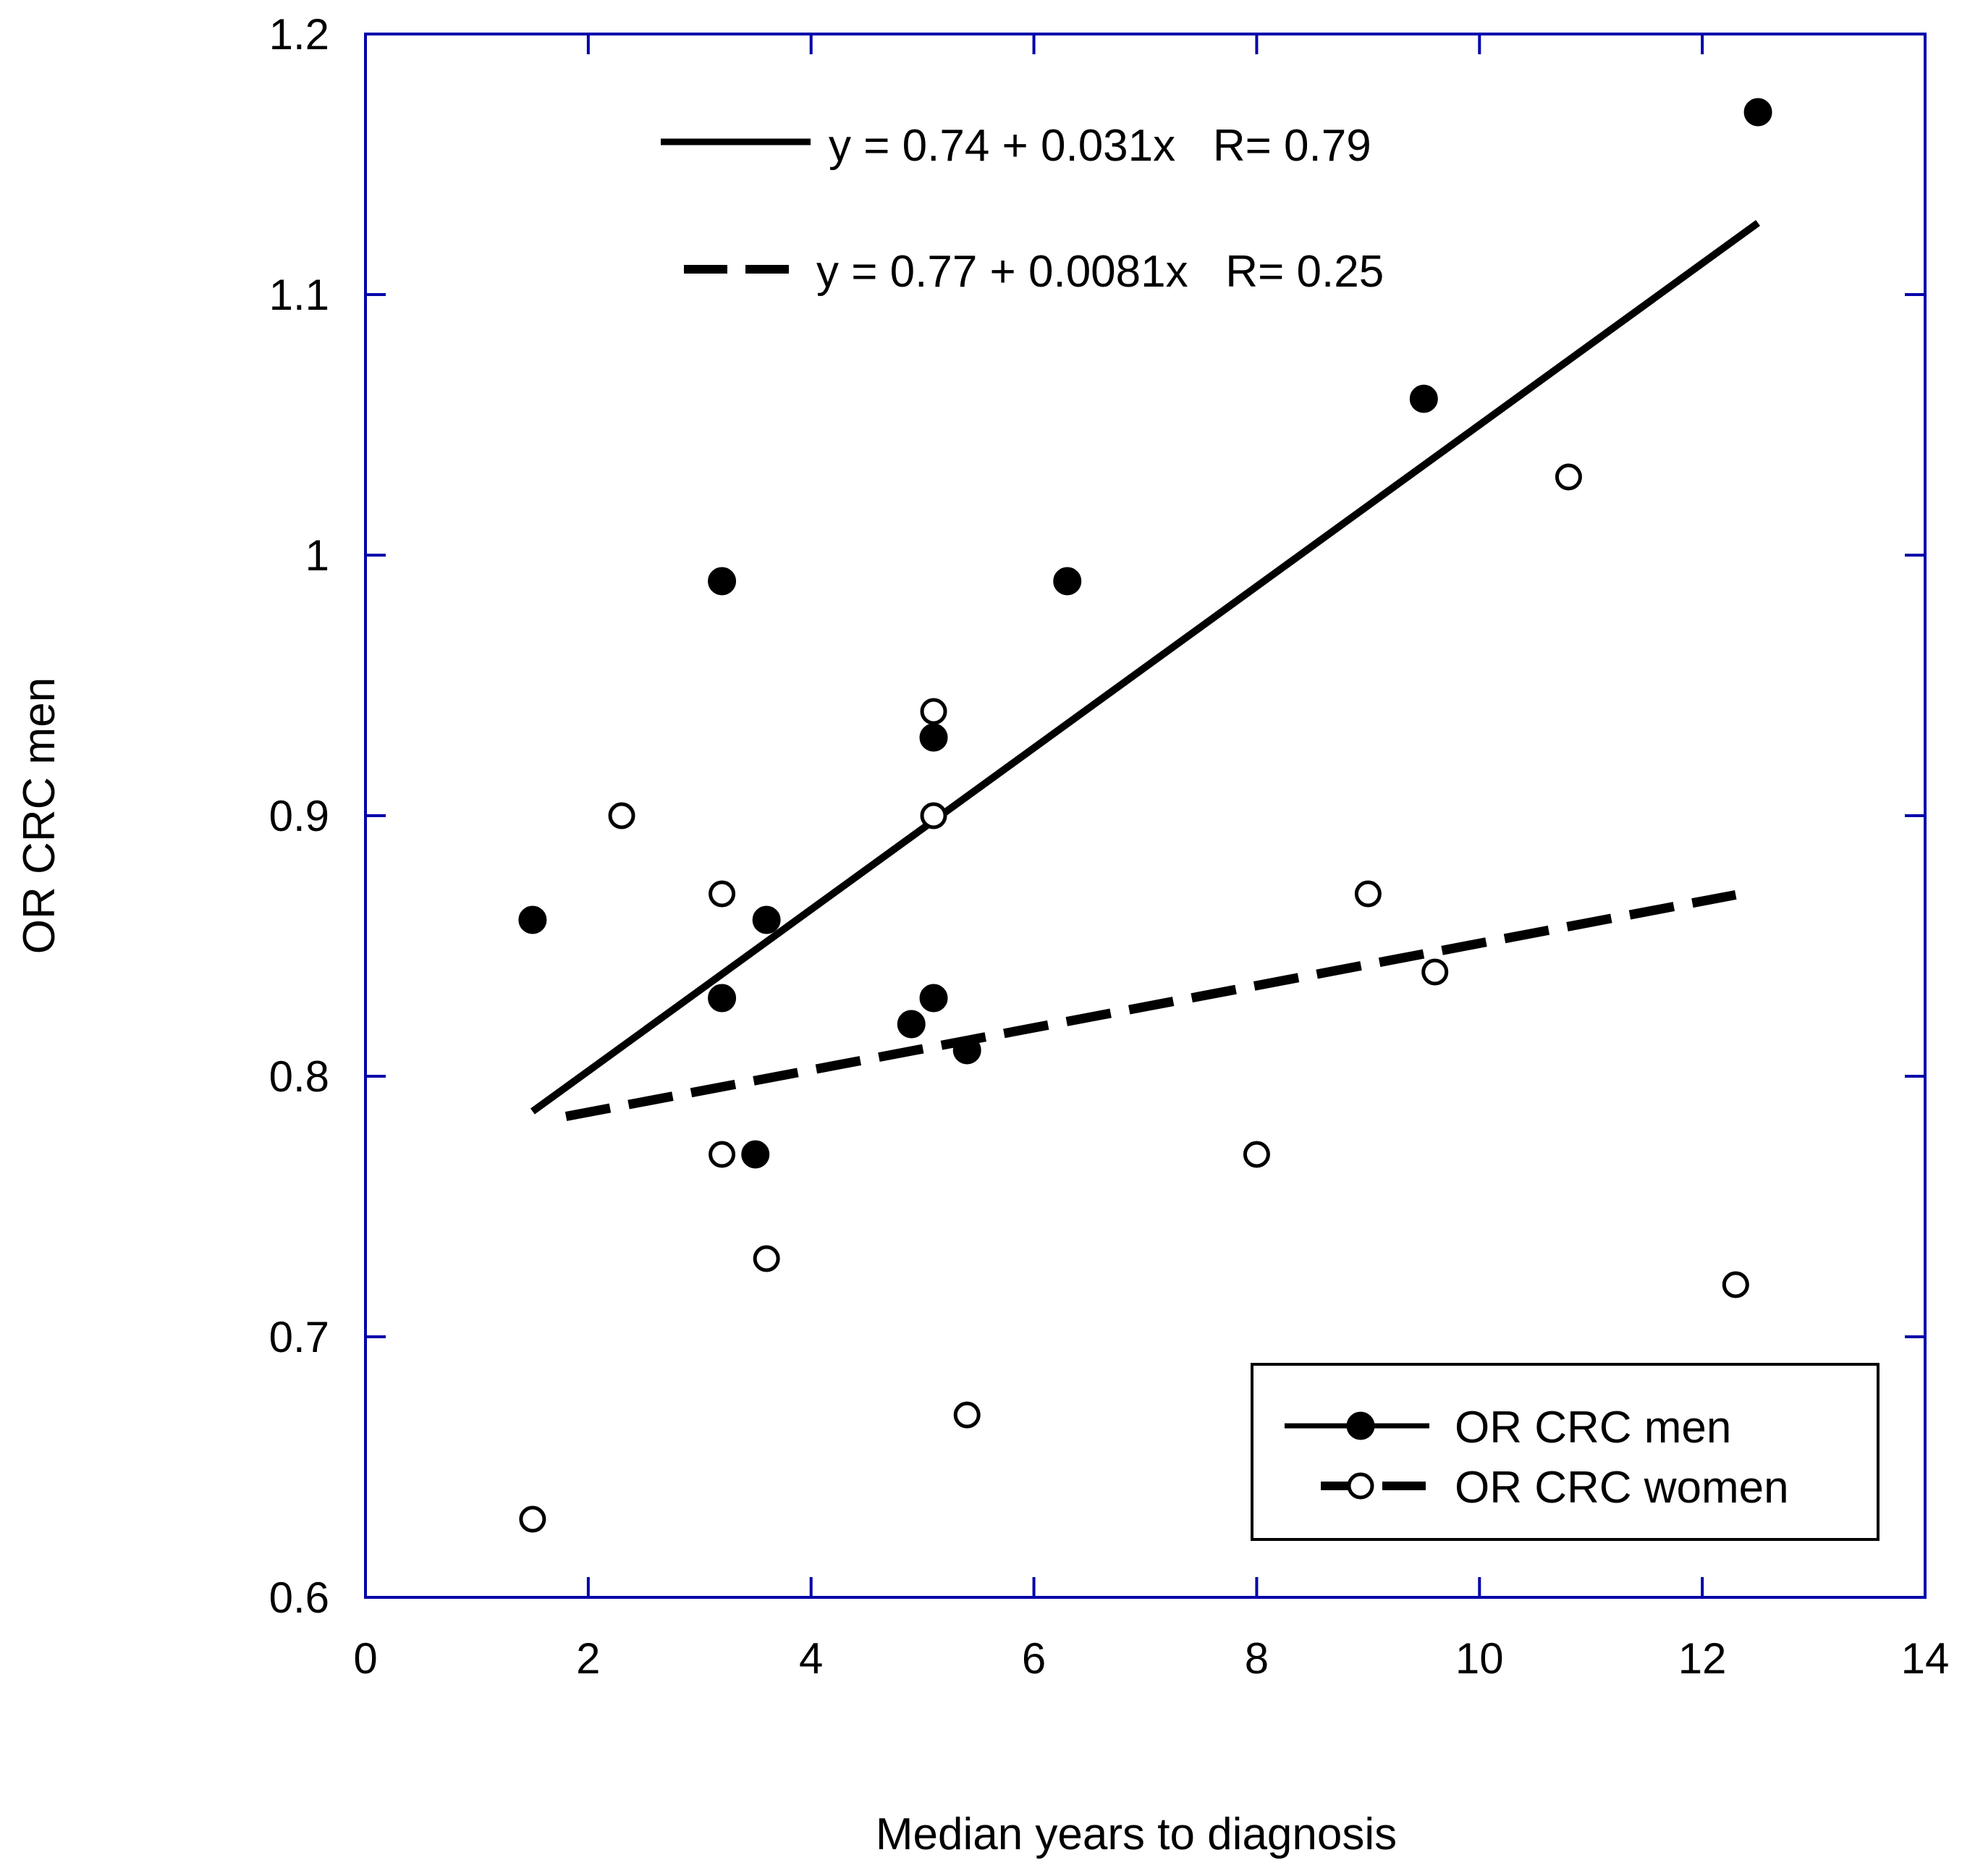 This screenshot has width=1962, height=1876. I want to click on x-axis-title: Median years to diagnosis, so click(1137, 1834).